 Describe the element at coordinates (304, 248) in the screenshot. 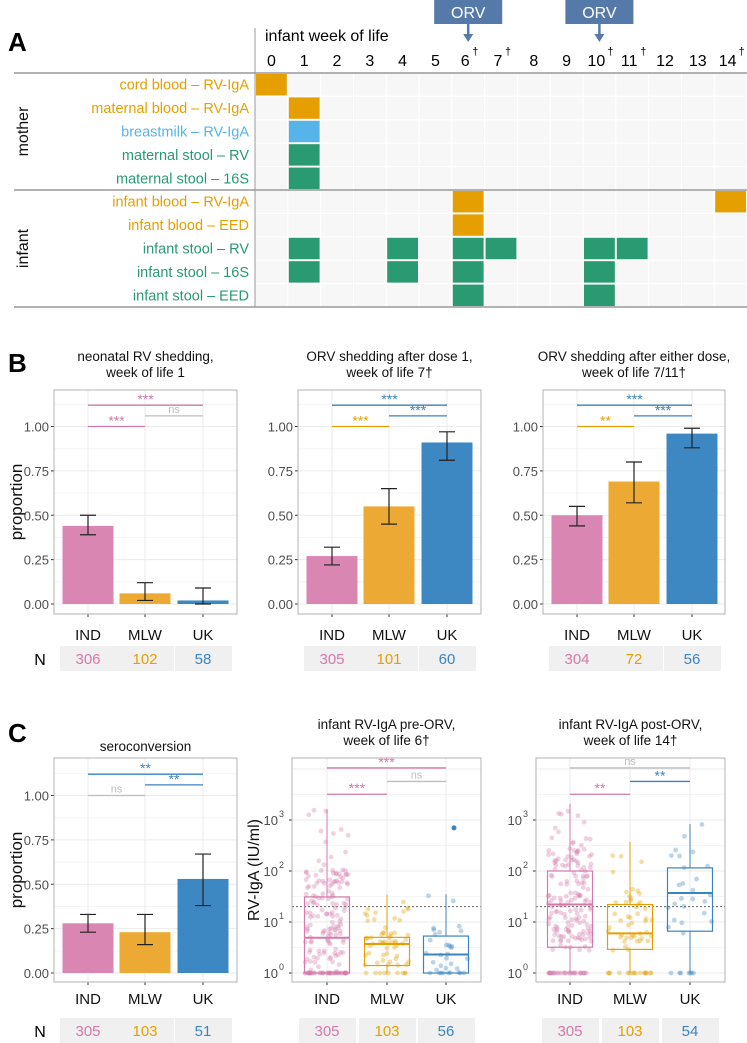

I see `sample-cell` at that location.